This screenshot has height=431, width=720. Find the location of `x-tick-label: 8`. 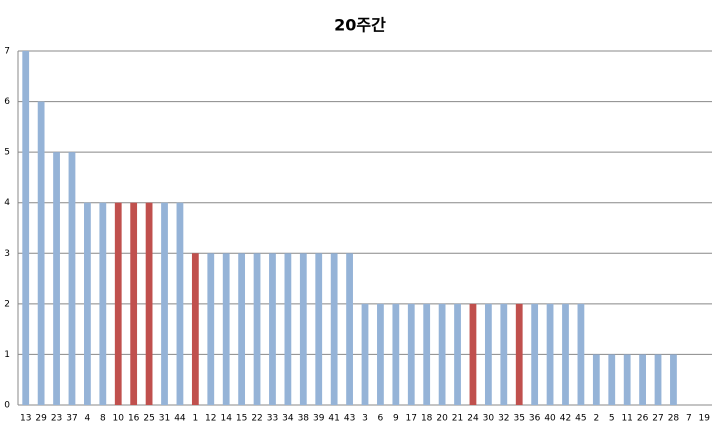

x-tick-label: 8 is located at coordinates (103, 419).